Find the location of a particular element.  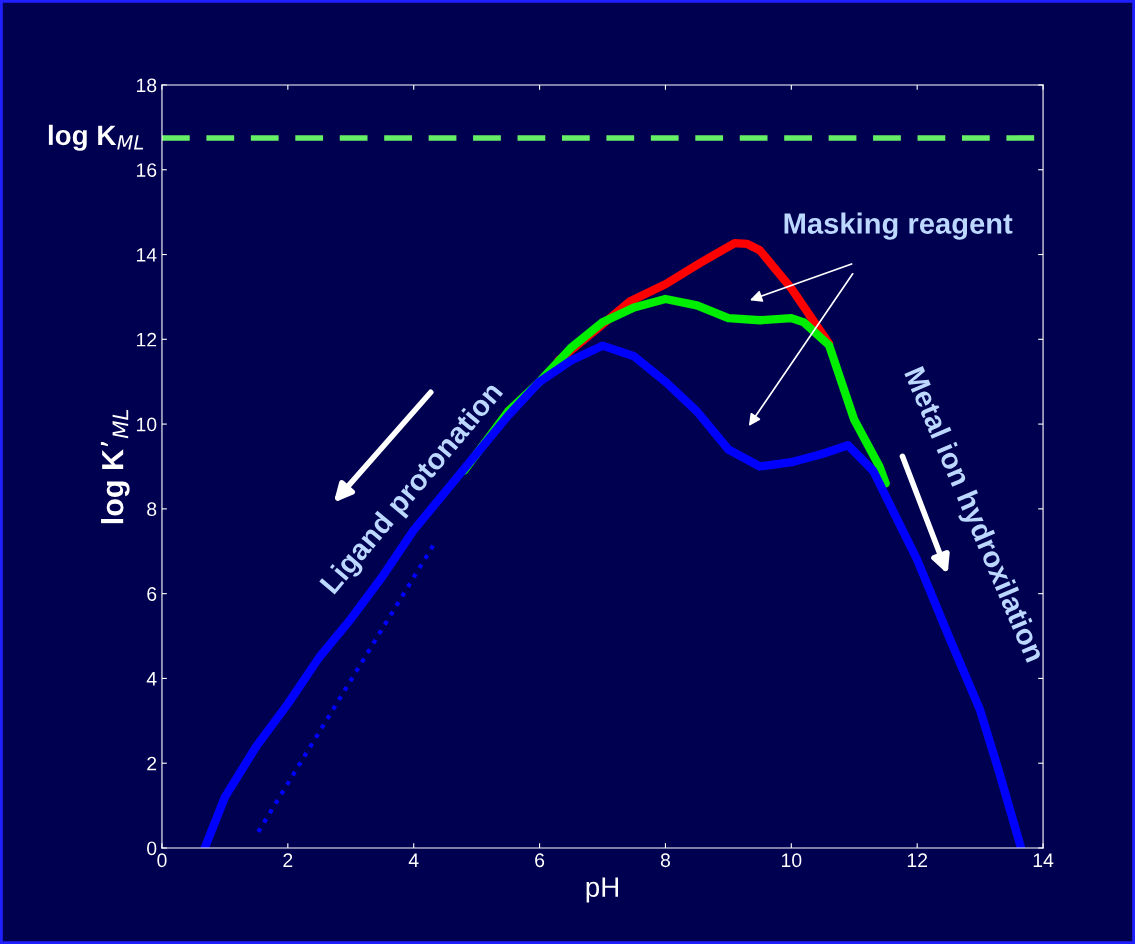

y-tick-label: 0 is located at coordinates (152, 848).